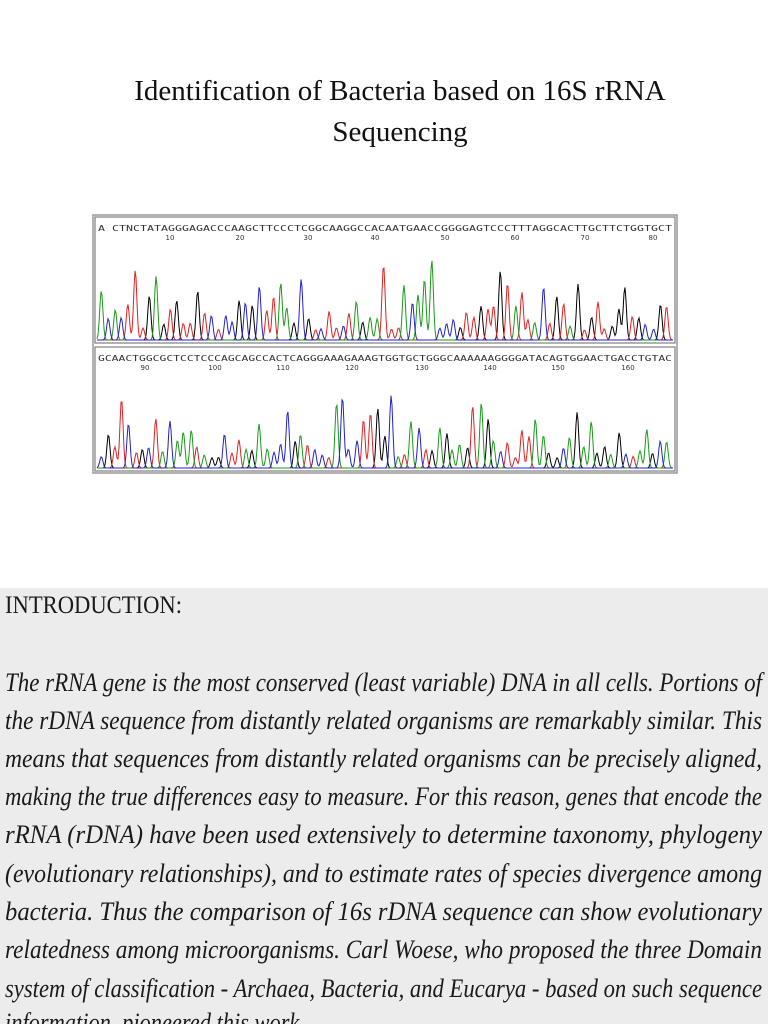 Image resolution: width=768 pixels, height=1024 pixels. What do you see at coordinates (627, 368) in the screenshot?
I see `base-position: 160` at bounding box center [627, 368].